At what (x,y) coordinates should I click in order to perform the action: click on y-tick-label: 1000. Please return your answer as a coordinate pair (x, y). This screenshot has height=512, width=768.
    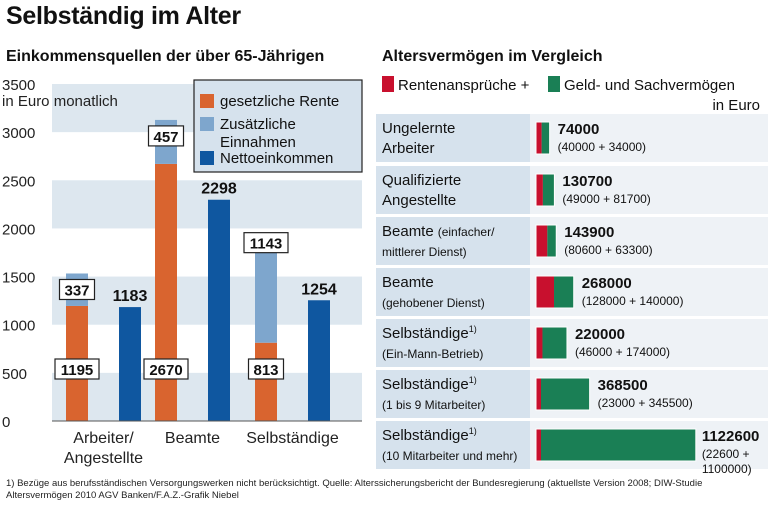
    Looking at the image, I should click on (18, 326).